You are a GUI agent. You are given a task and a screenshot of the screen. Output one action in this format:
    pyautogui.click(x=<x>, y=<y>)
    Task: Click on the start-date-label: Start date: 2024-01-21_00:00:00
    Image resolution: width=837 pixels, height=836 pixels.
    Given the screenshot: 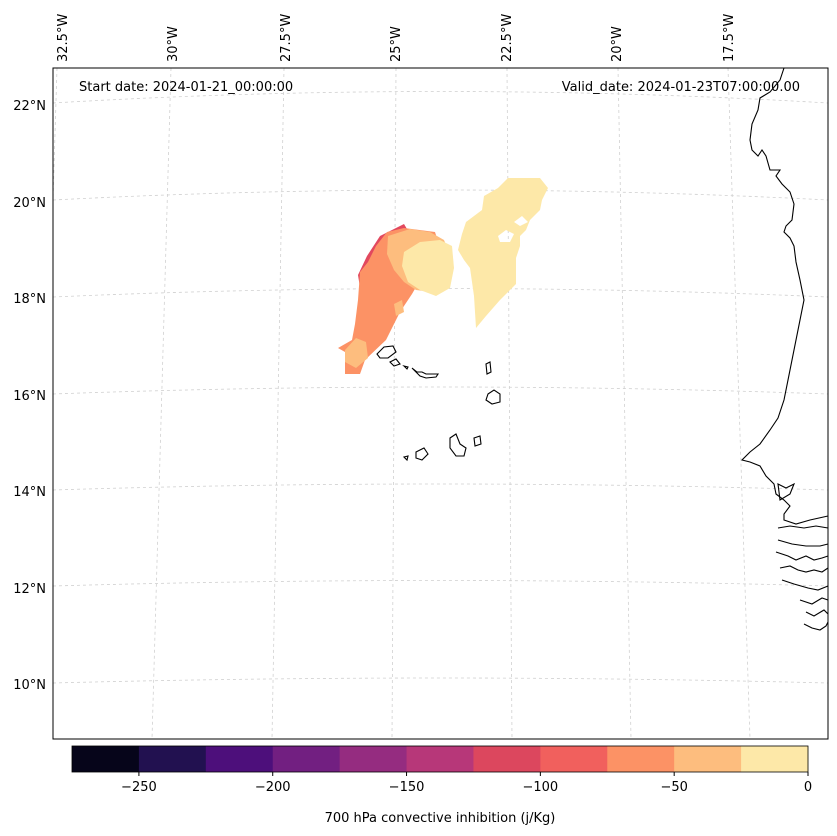 What is the action you would take?
    pyautogui.click(x=186, y=87)
    